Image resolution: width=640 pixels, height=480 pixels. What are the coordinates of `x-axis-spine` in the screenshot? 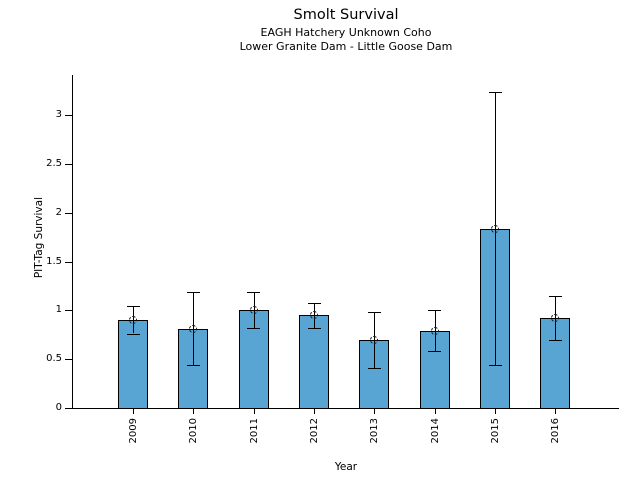 It's located at (345, 408).